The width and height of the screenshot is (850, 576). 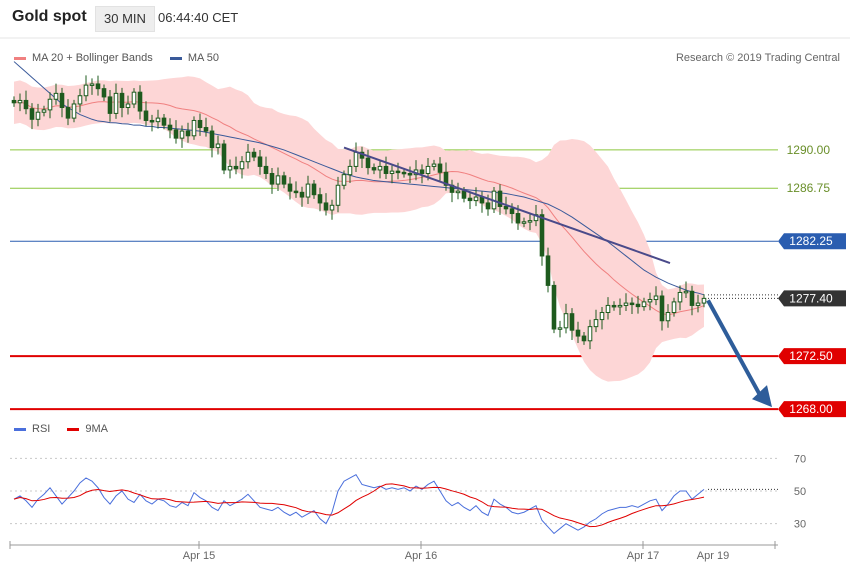 I want to click on level-label-support-1: 1272.50, so click(x=811, y=356).